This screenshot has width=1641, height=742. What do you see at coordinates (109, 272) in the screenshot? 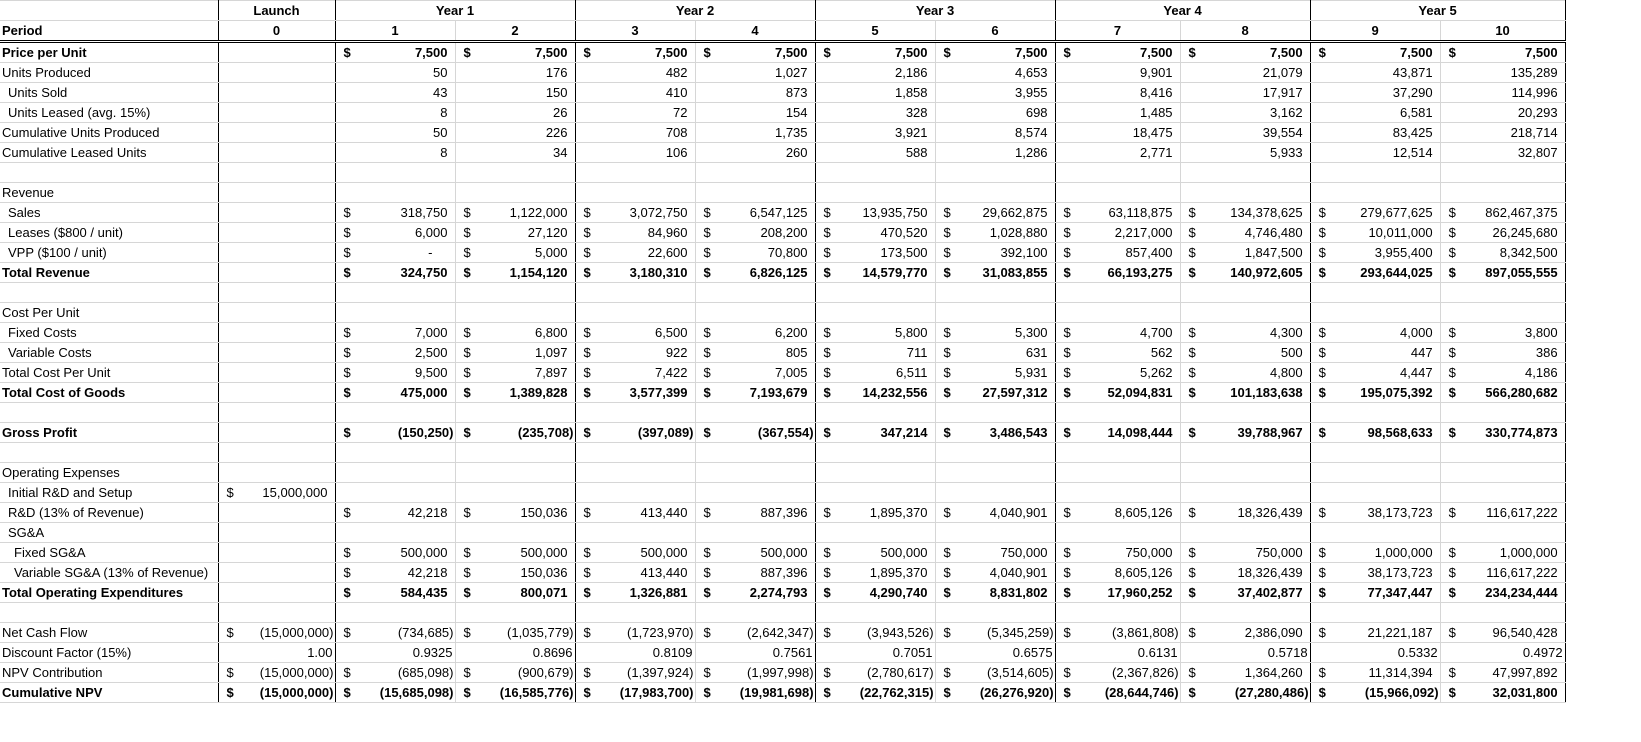
I see `row-label-cell: Total Revenue` at bounding box center [109, 272].